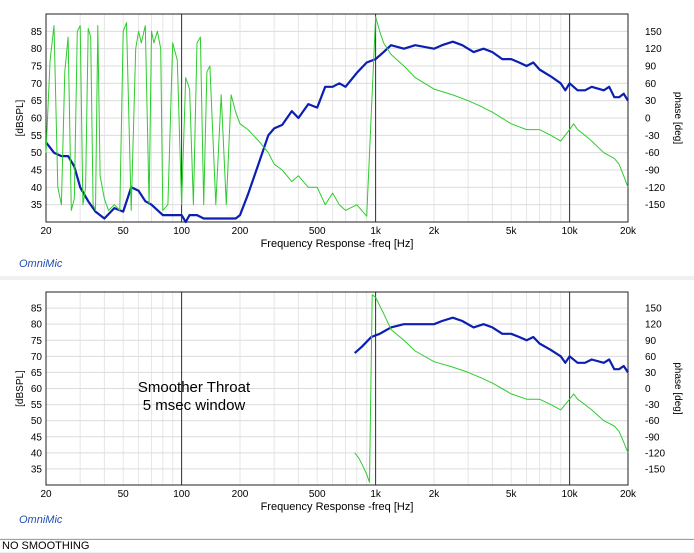 The width and height of the screenshot is (694, 553). What do you see at coordinates (41, 264) in the screenshot?
I see `brand-label-top: OmniMic` at bounding box center [41, 264].